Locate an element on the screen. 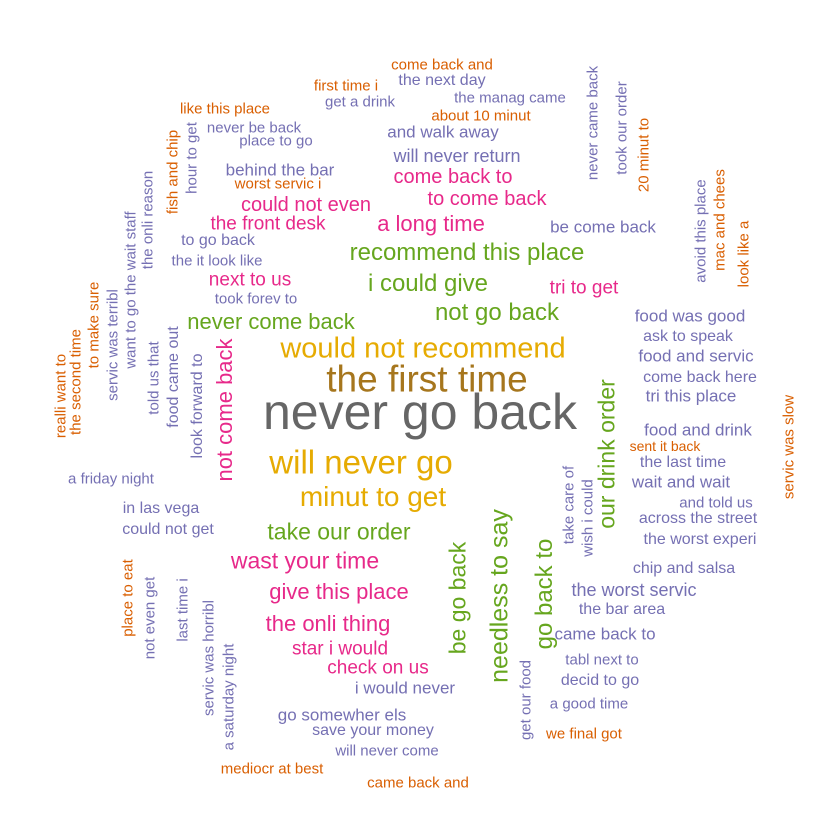 Image resolution: width=835 pixels, height=835 pixels. cloud-word: come back here is located at coordinates (700, 377).